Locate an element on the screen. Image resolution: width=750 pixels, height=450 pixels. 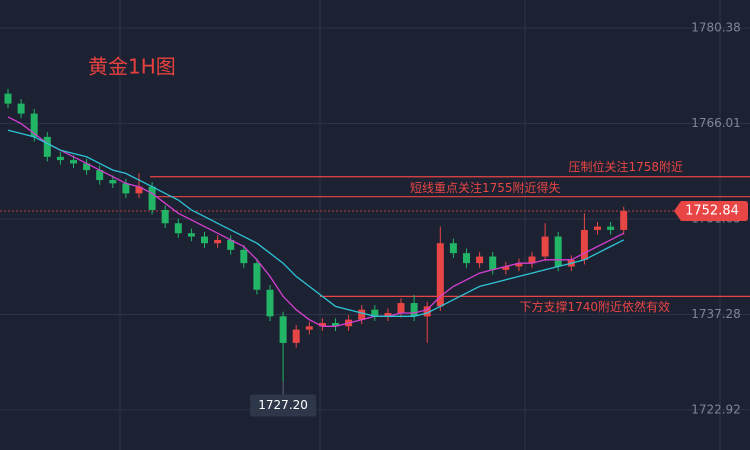
last-price-label: 1752.84 is located at coordinates (712, 211).